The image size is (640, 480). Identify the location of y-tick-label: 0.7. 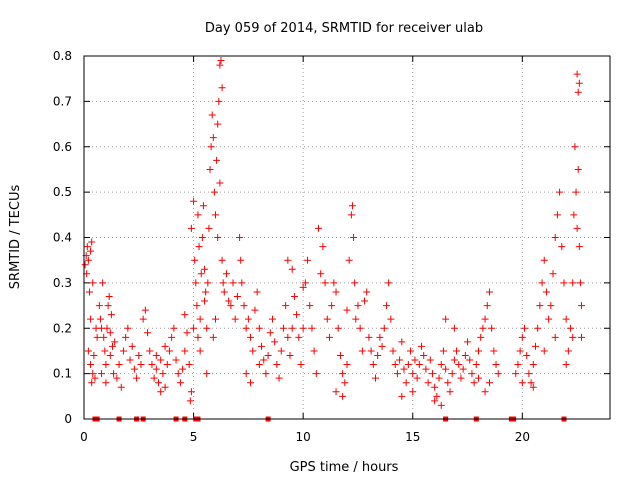
(62, 101).